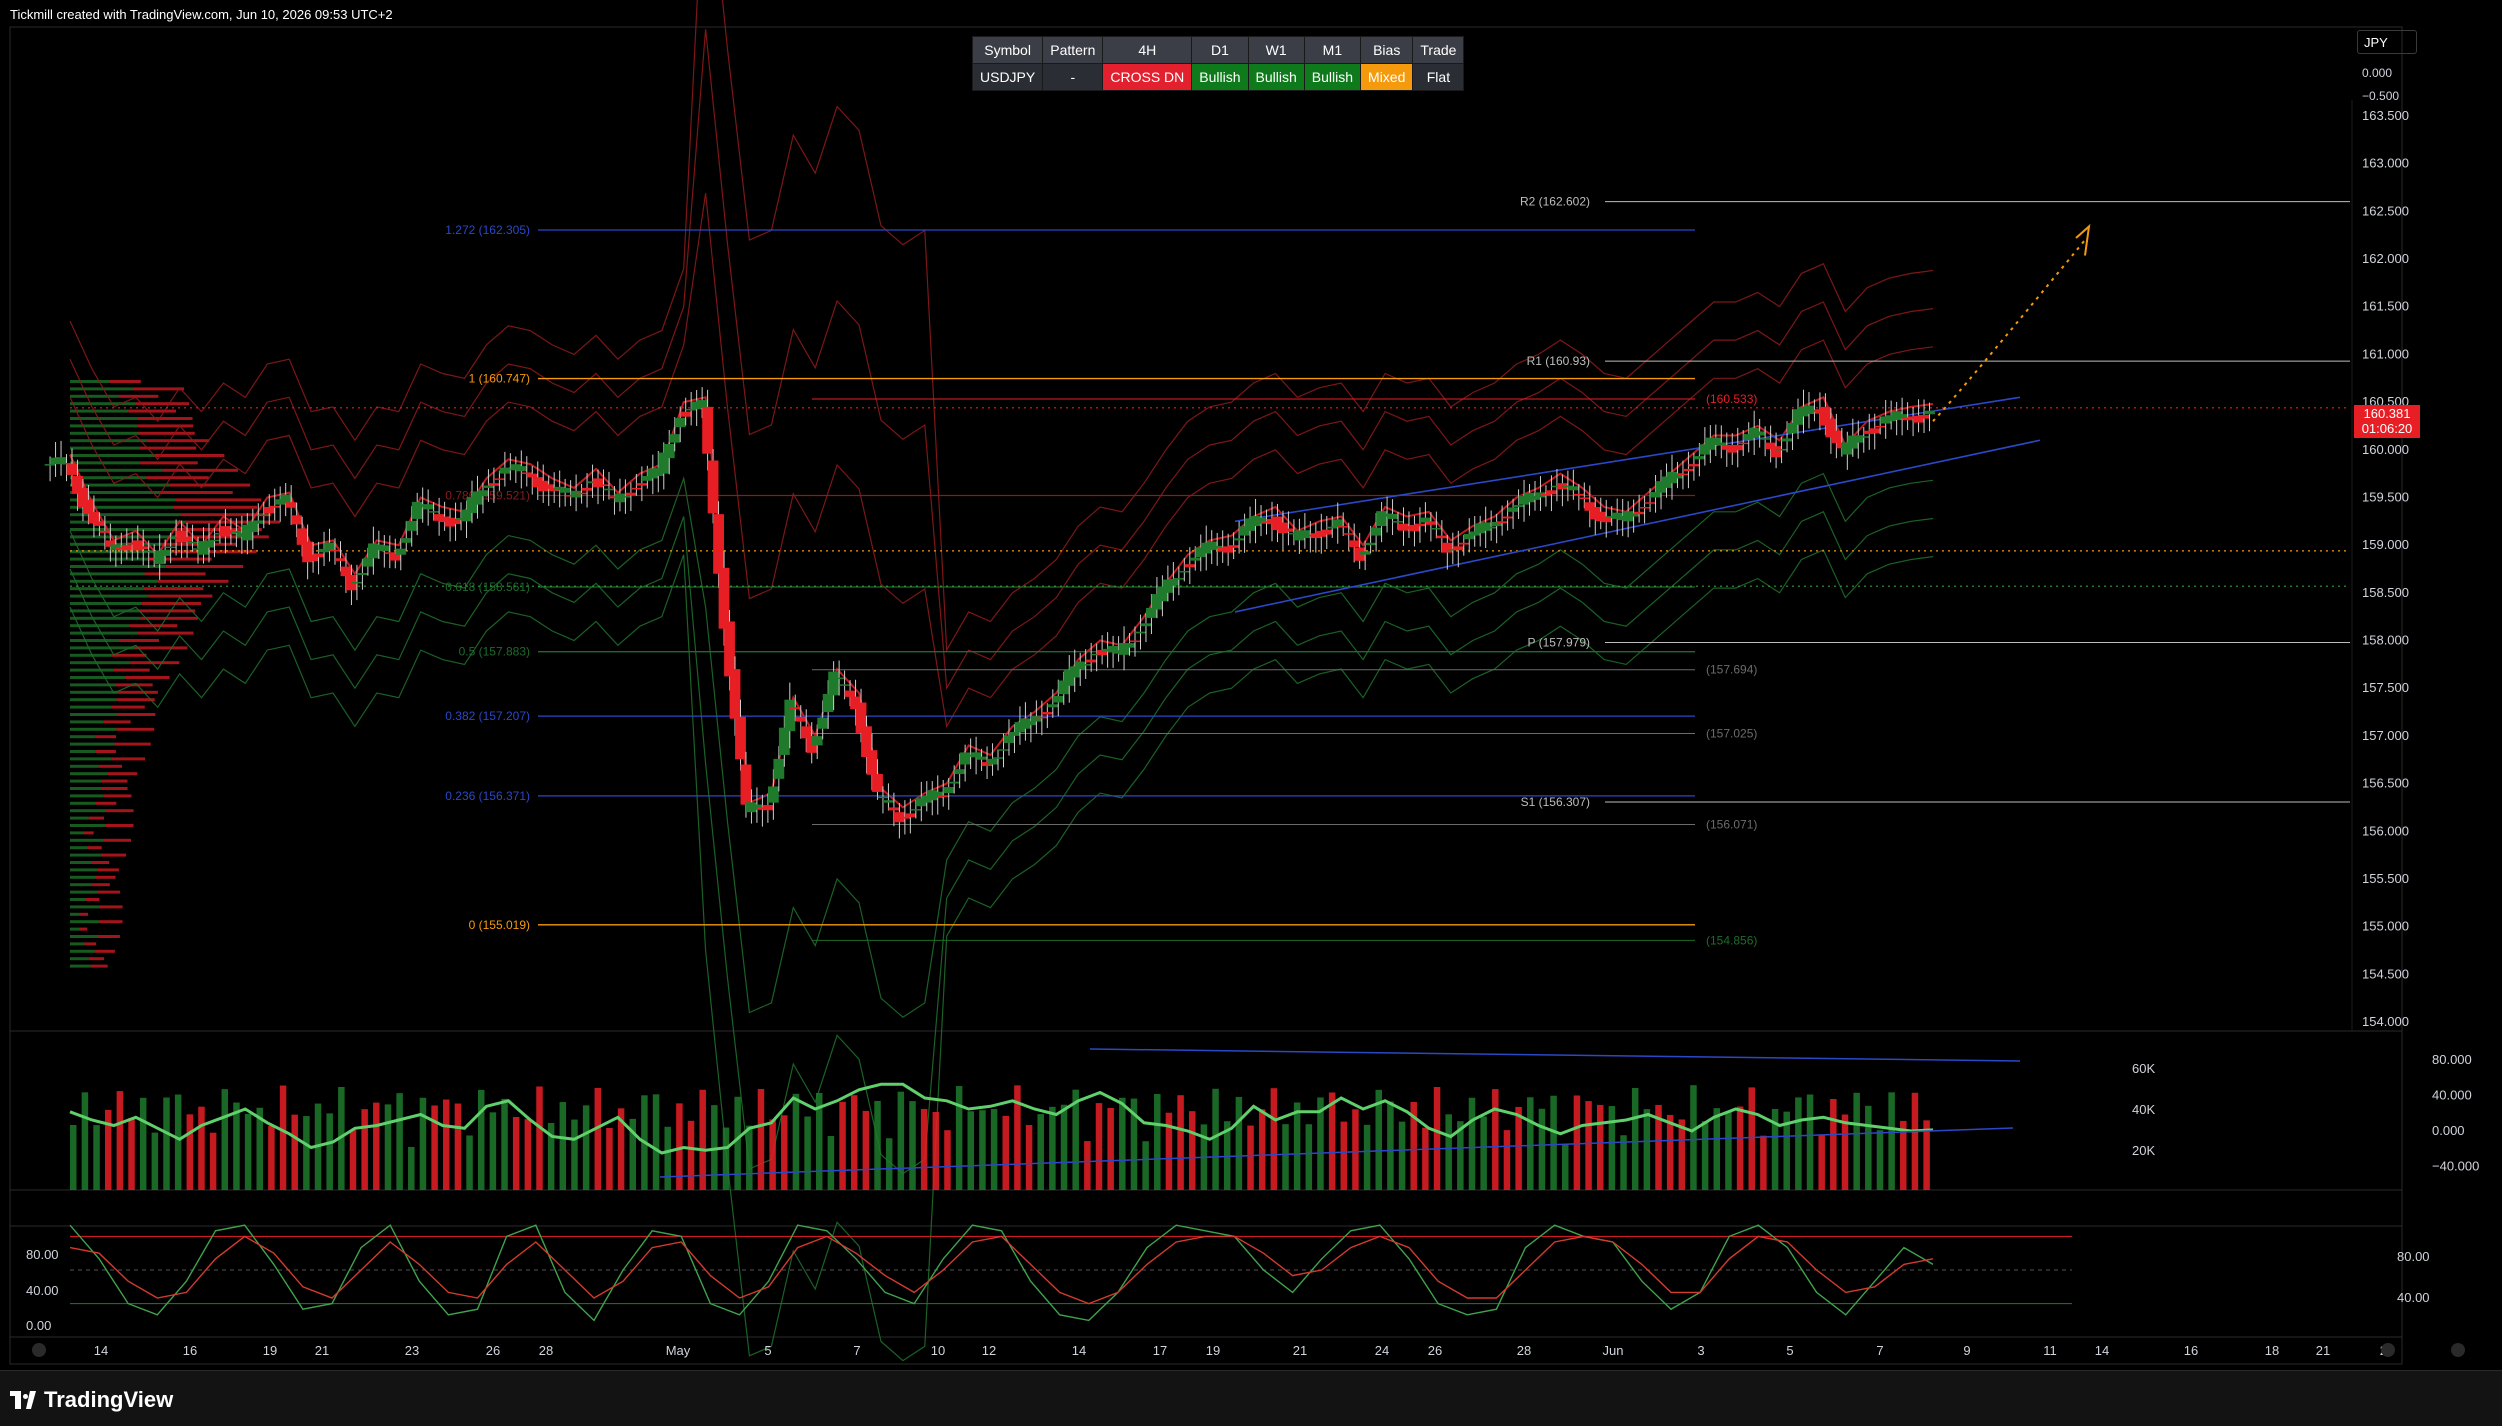 The height and width of the screenshot is (1426, 2502). I want to click on time-tick-label: 7, so click(1879, 1350).